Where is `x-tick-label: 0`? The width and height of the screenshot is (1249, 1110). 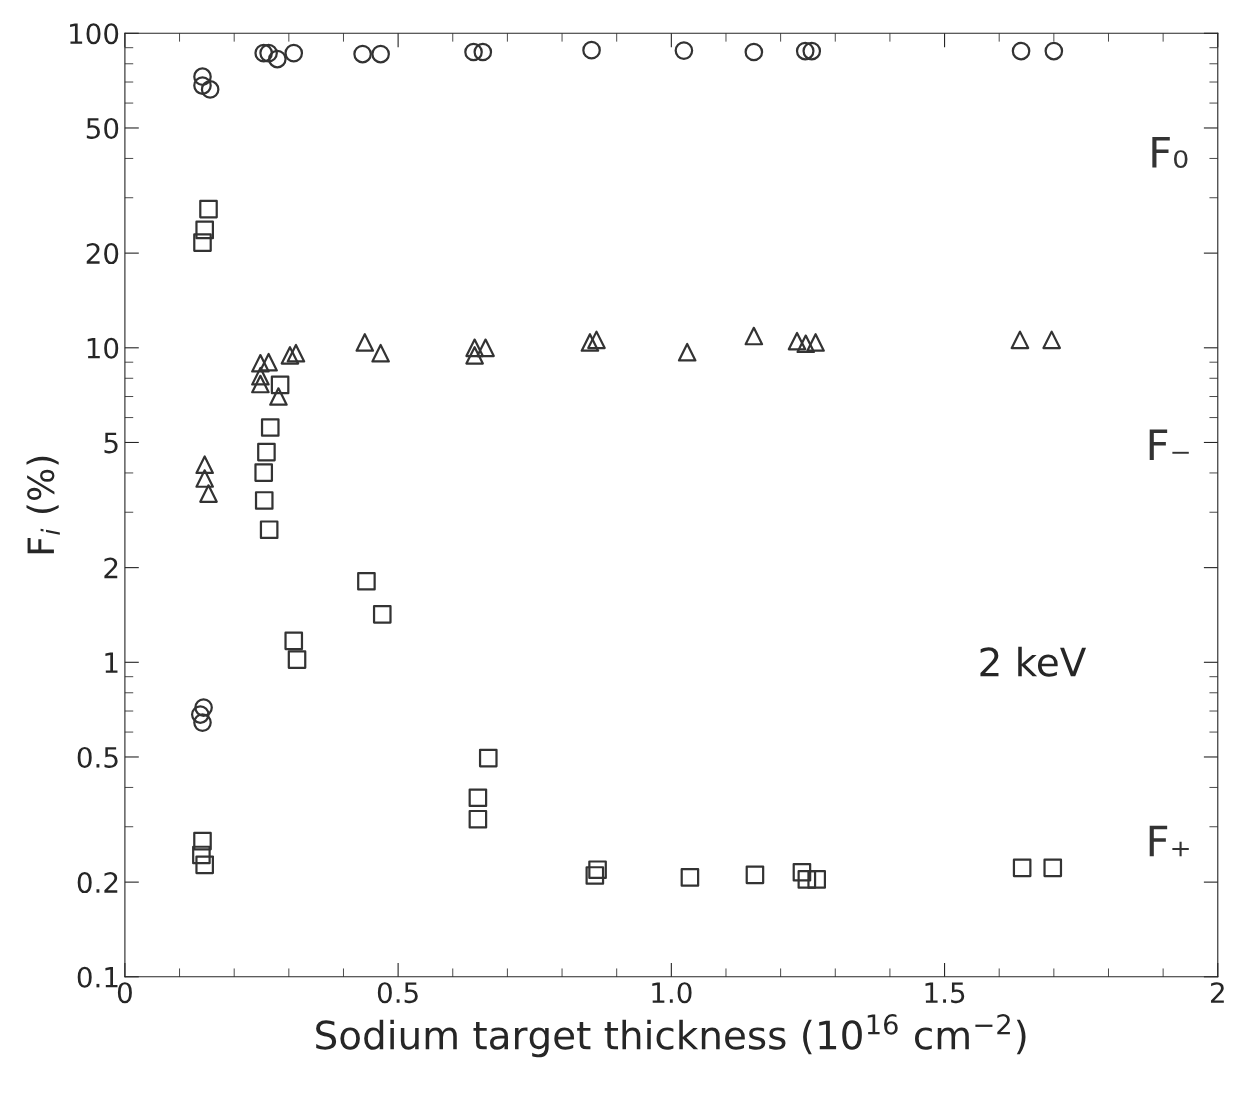
x-tick-label: 0 is located at coordinates (124, 993).